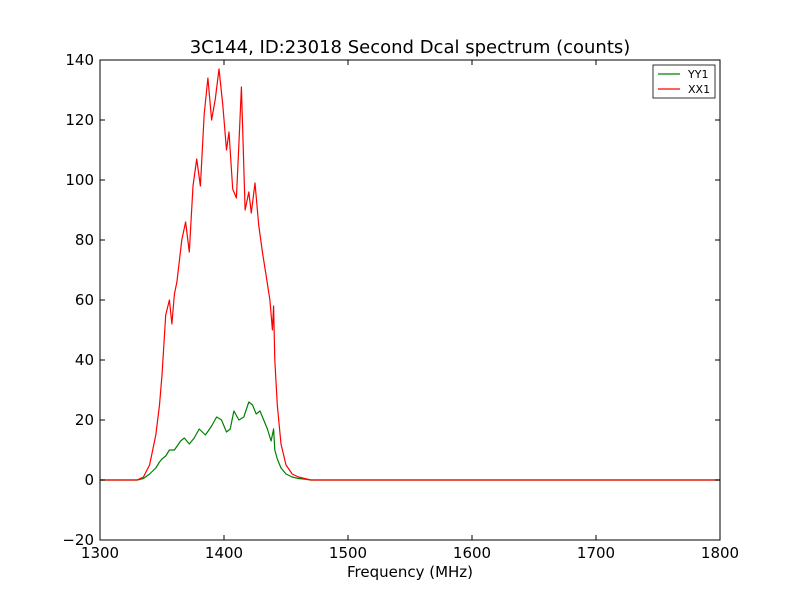 The height and width of the screenshot is (600, 800). What do you see at coordinates (89, 480) in the screenshot?
I see `y-tick-label: 0` at bounding box center [89, 480].